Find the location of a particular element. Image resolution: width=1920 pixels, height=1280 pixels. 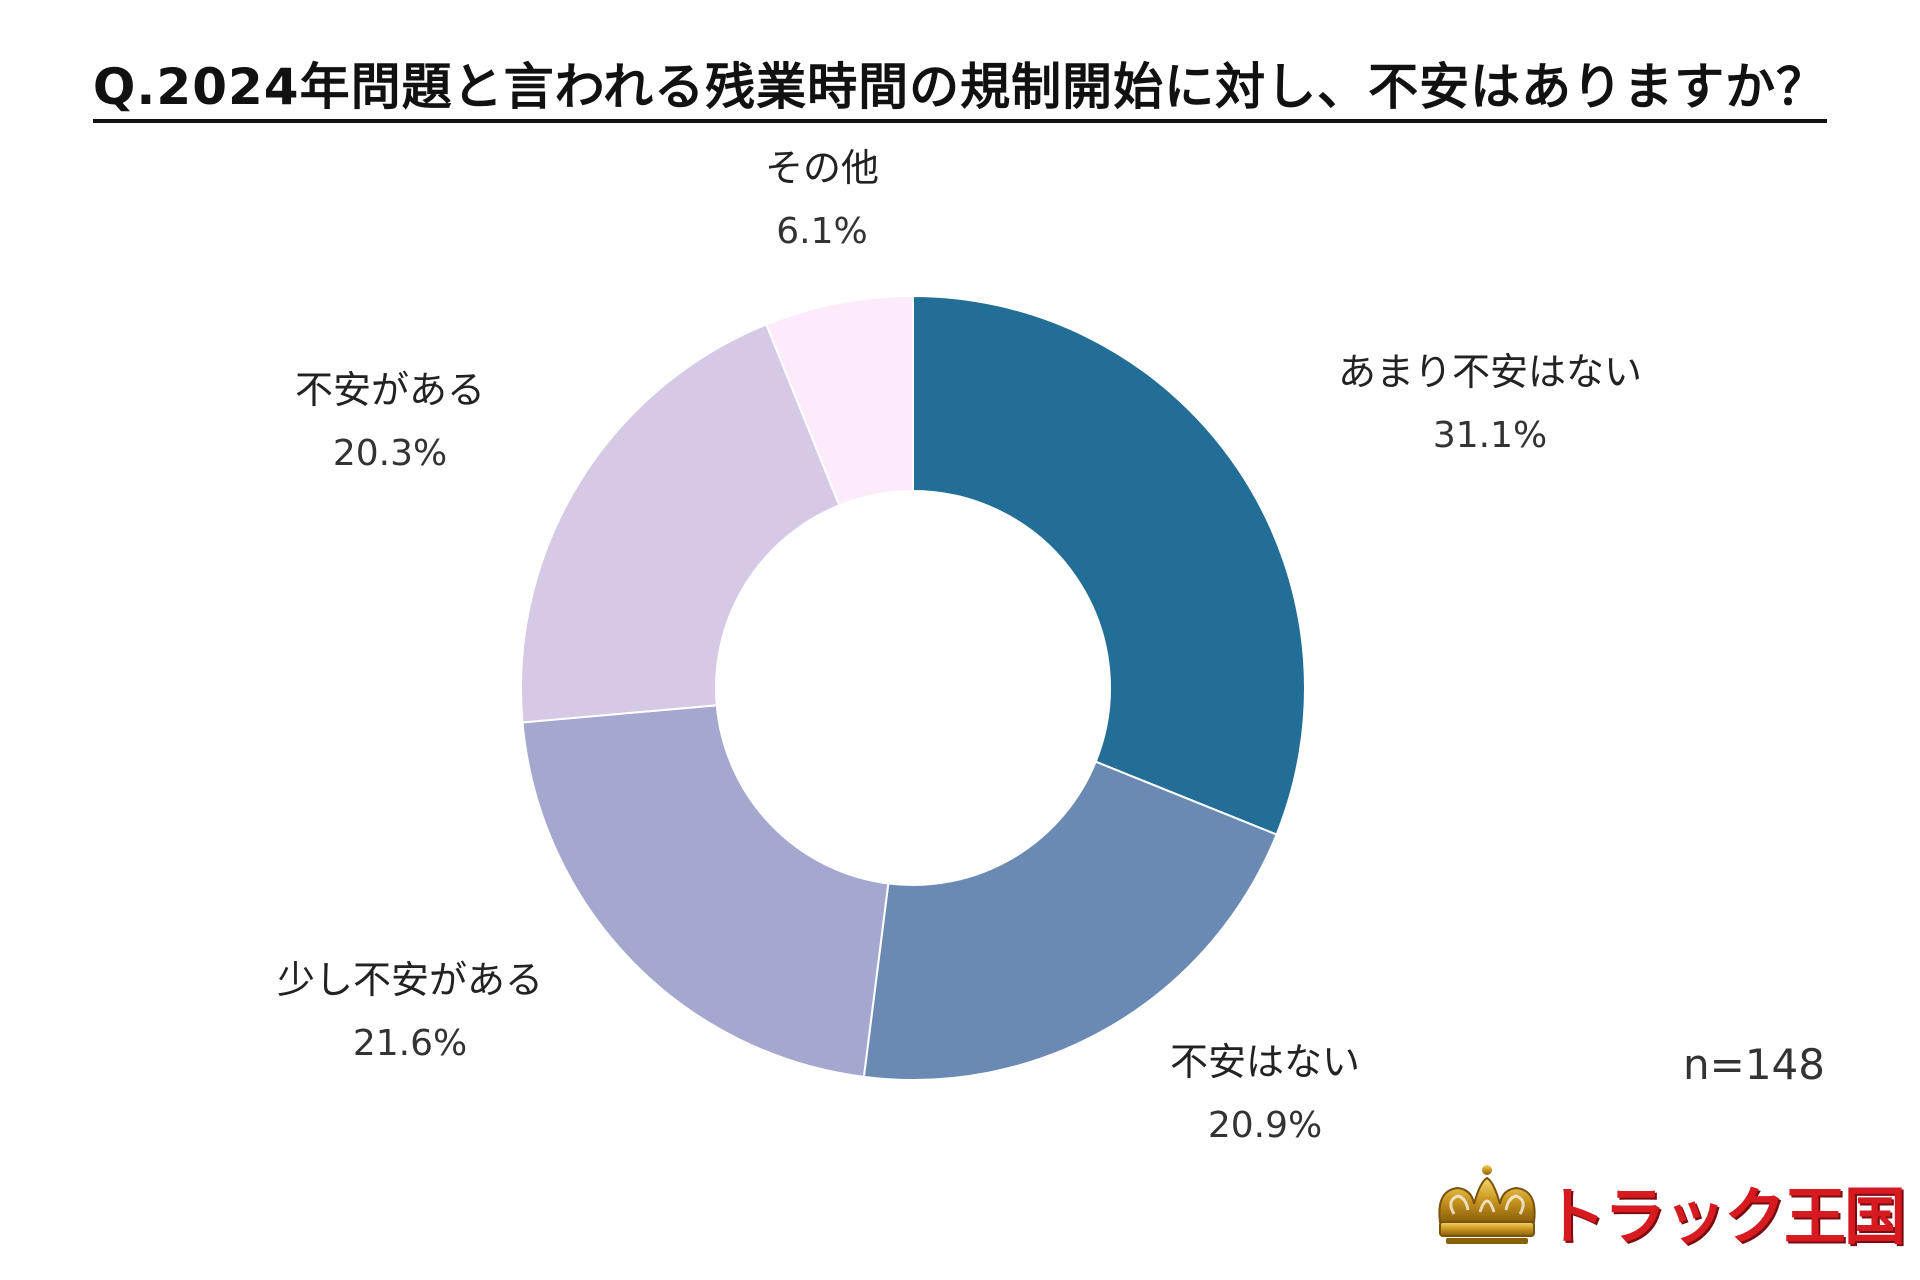

logo: トラック王国 is located at coordinates (1669, 1206).